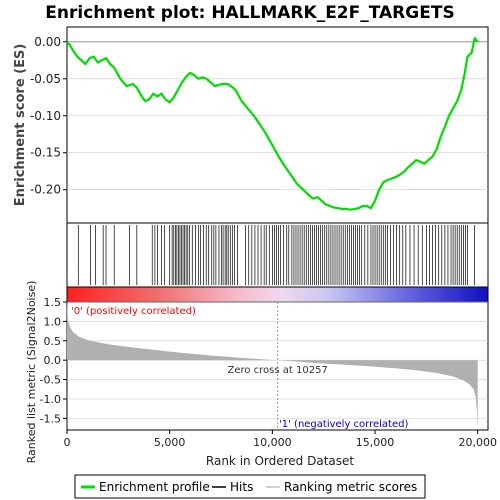 The image size is (500, 500). I want to click on ranking-color-band, so click(277, 294).